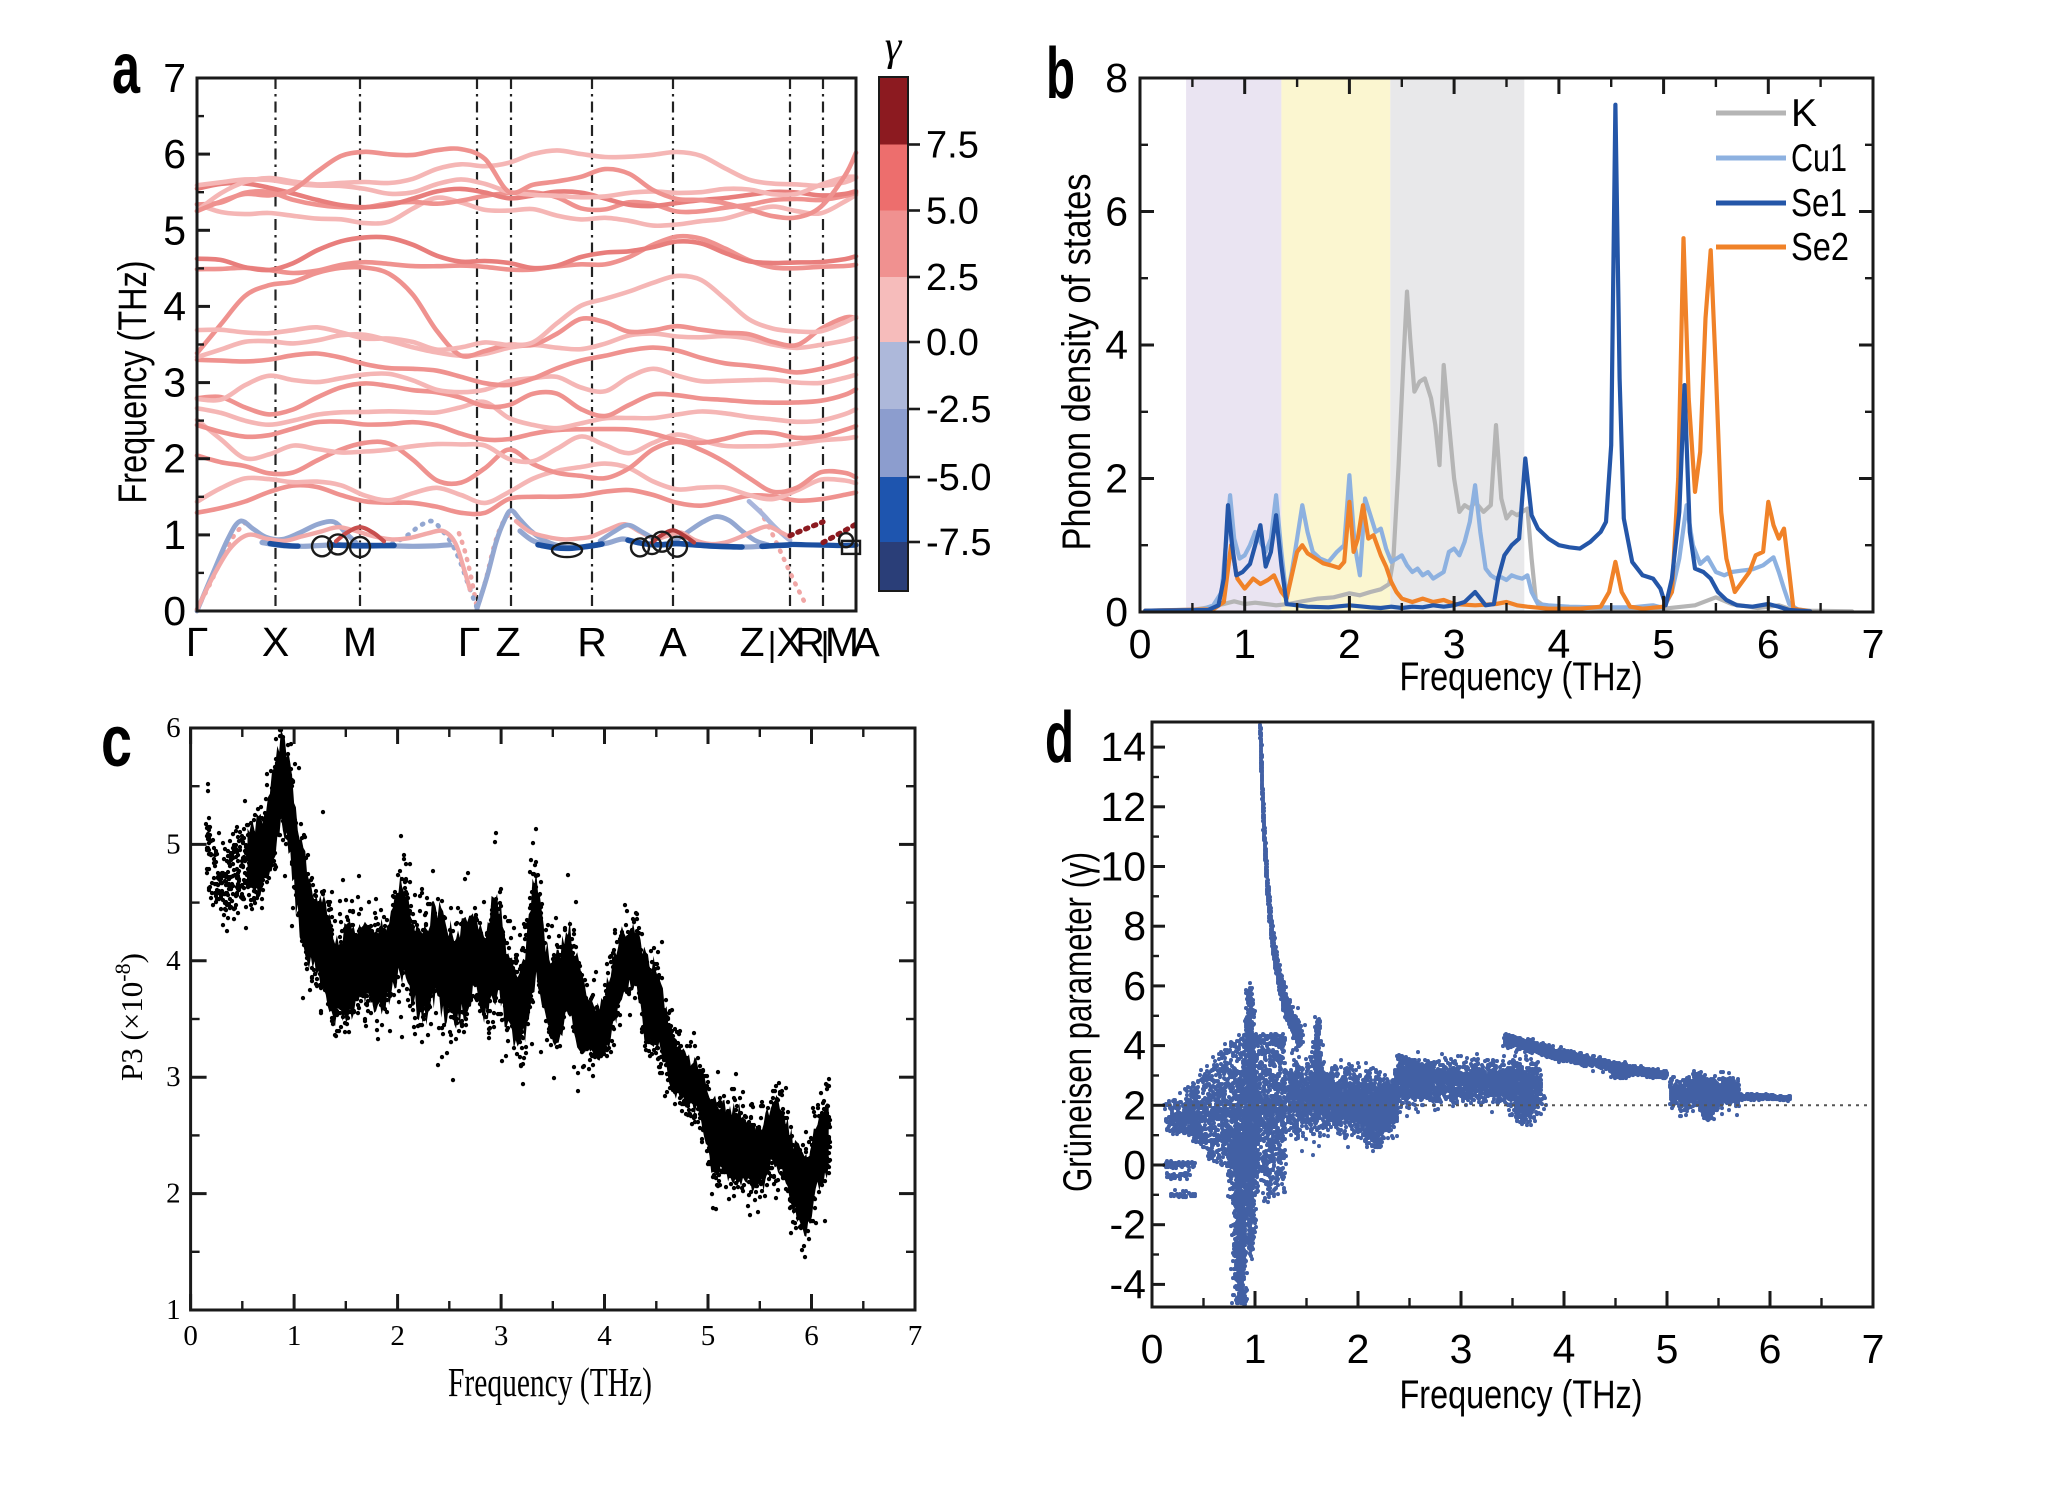 The image size is (2048, 1492). I want to click on svg-text: -2.5, so click(958, 410).